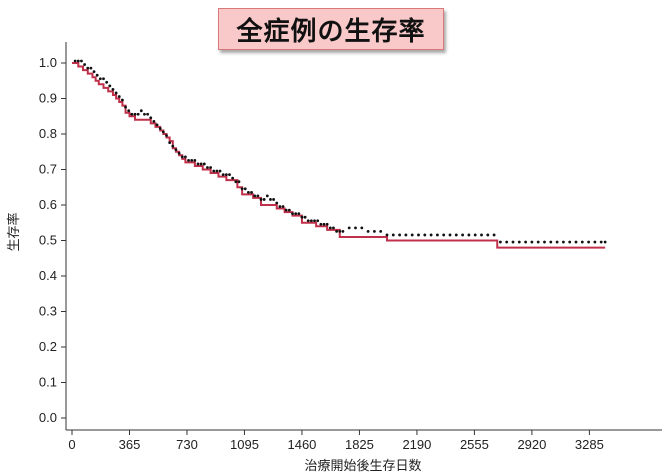 This screenshot has width=670, height=474. Describe the element at coordinates (589, 444) in the screenshot. I see `x-tick-label: 3285` at that location.